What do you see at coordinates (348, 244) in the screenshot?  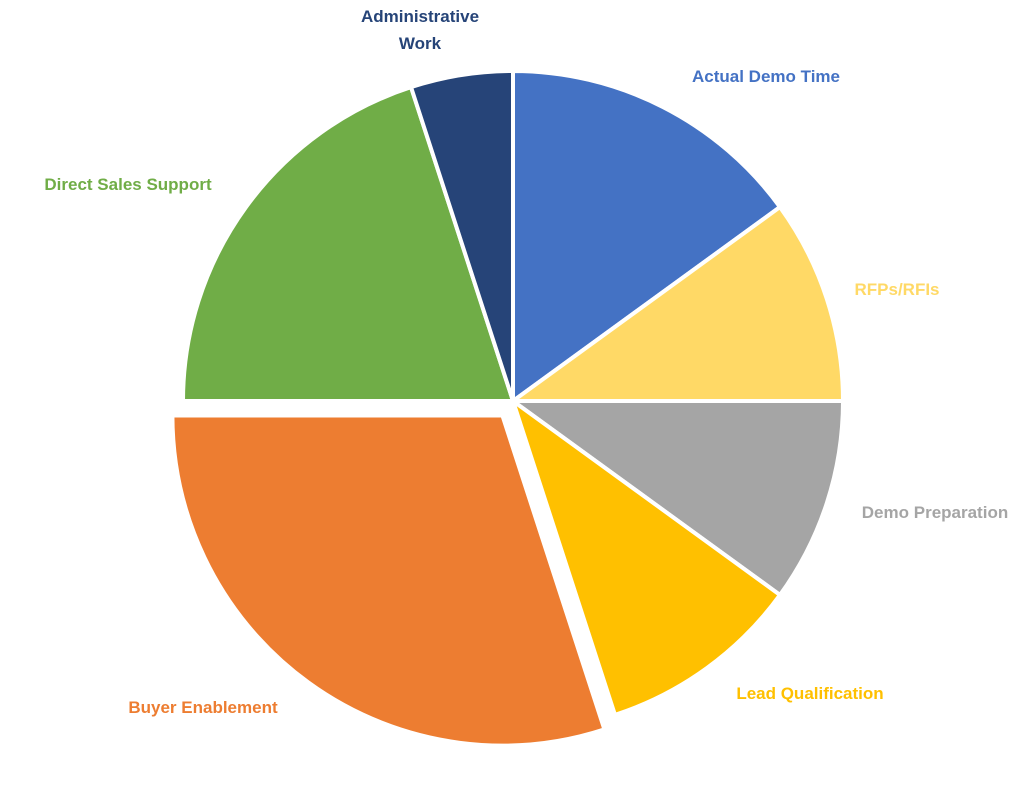 I see `pie-slice-direct-sales-support` at bounding box center [348, 244].